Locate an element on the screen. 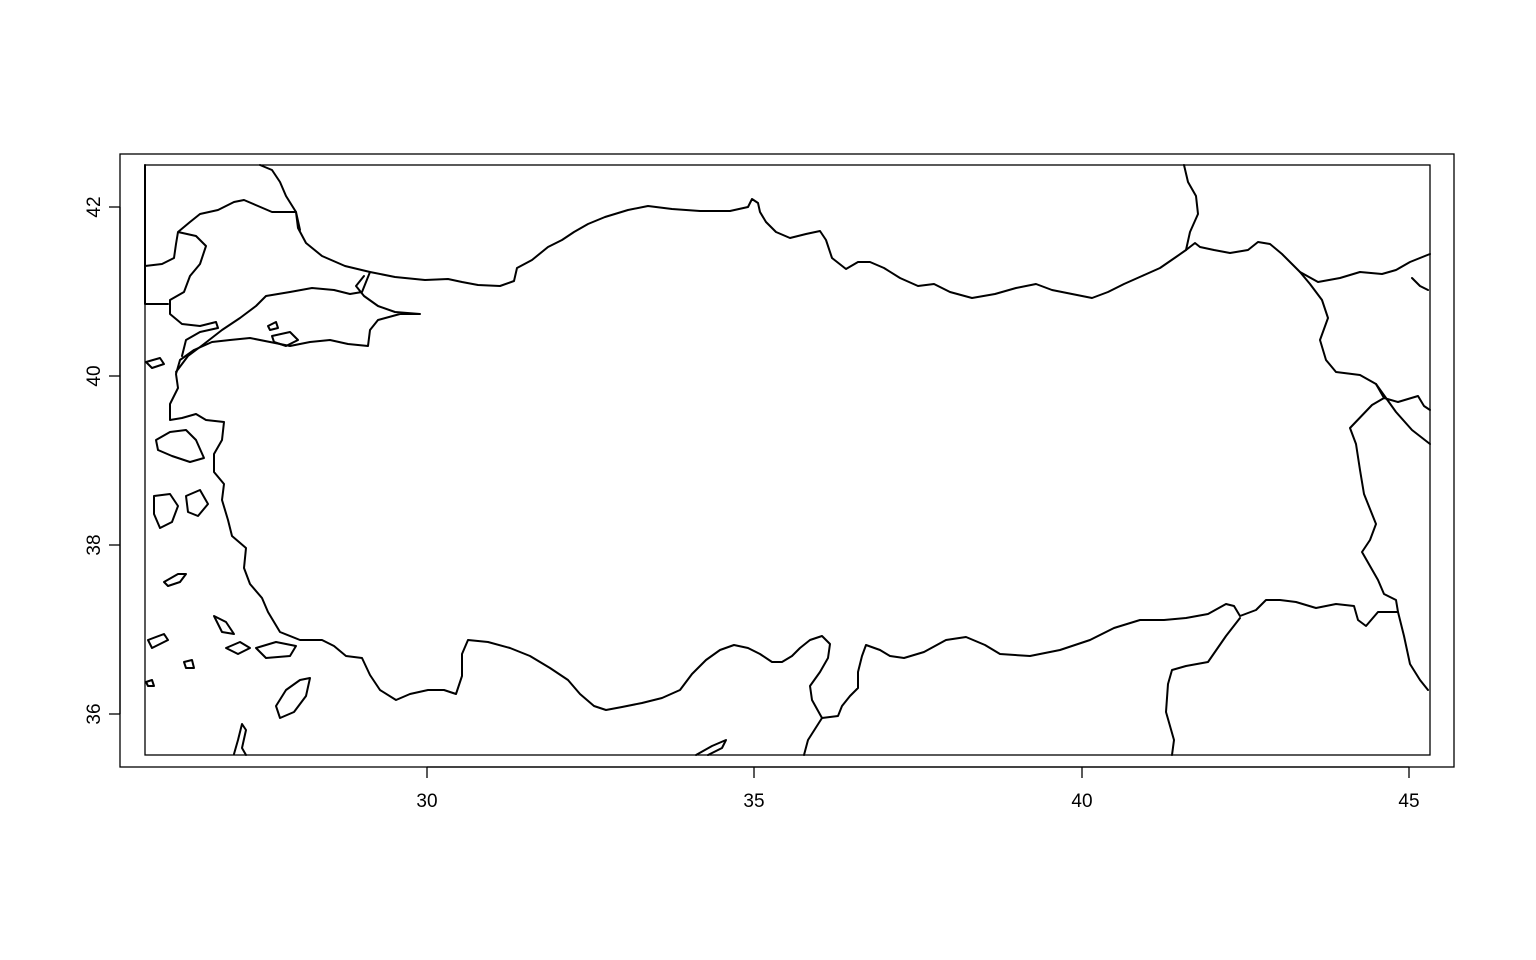 Image resolution: width=1536 pixels, height=960 pixels. y-tick-label: 36 is located at coordinates (94, 713).